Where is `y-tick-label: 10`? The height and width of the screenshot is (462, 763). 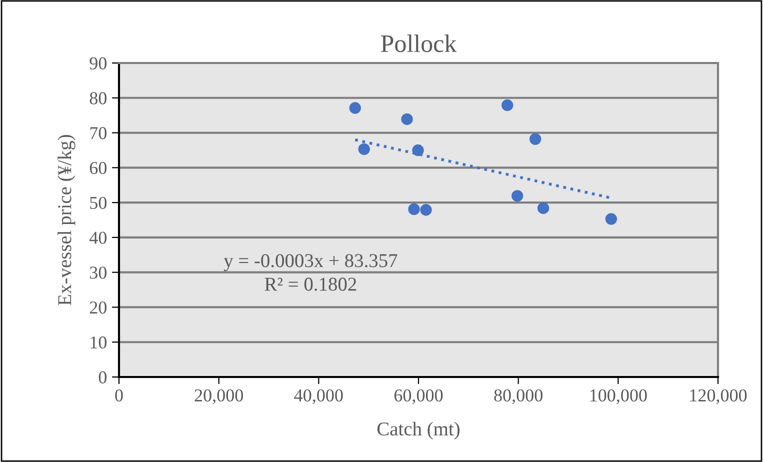 y-tick-label: 10 is located at coordinates (98, 342).